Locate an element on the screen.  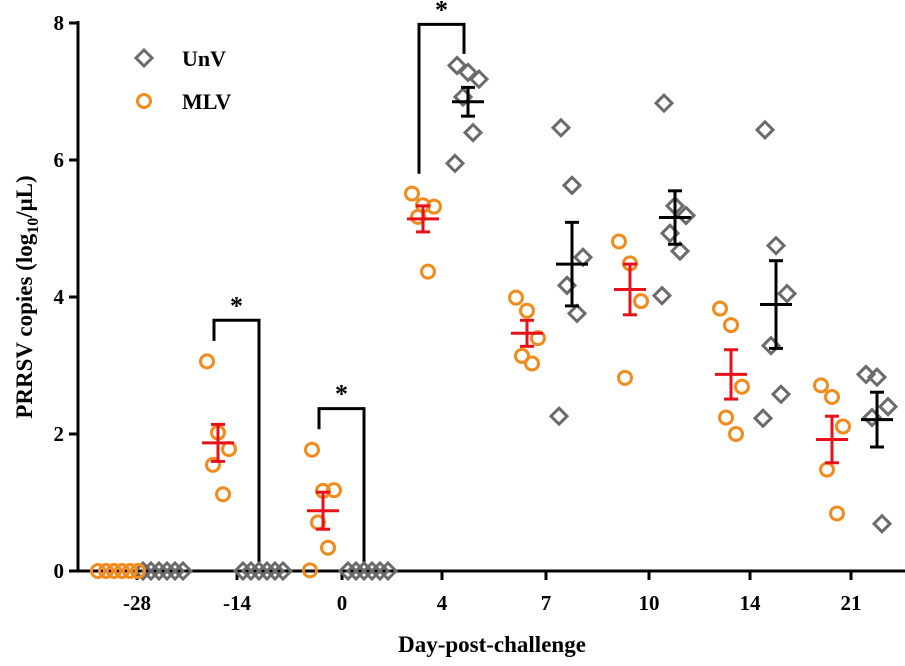
y-tick-label: 2 is located at coordinates (59, 434).